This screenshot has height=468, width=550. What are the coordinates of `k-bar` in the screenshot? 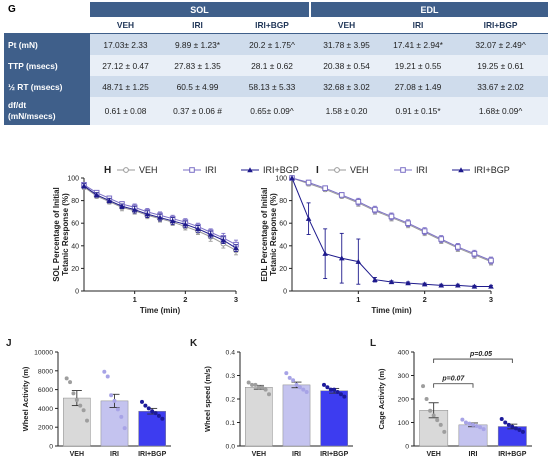 It's located at (296, 415).